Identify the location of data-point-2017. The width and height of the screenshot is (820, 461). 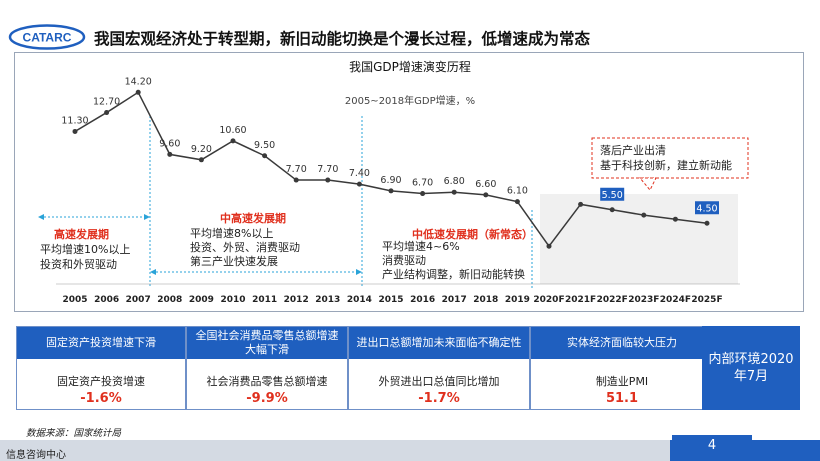
(454, 192).